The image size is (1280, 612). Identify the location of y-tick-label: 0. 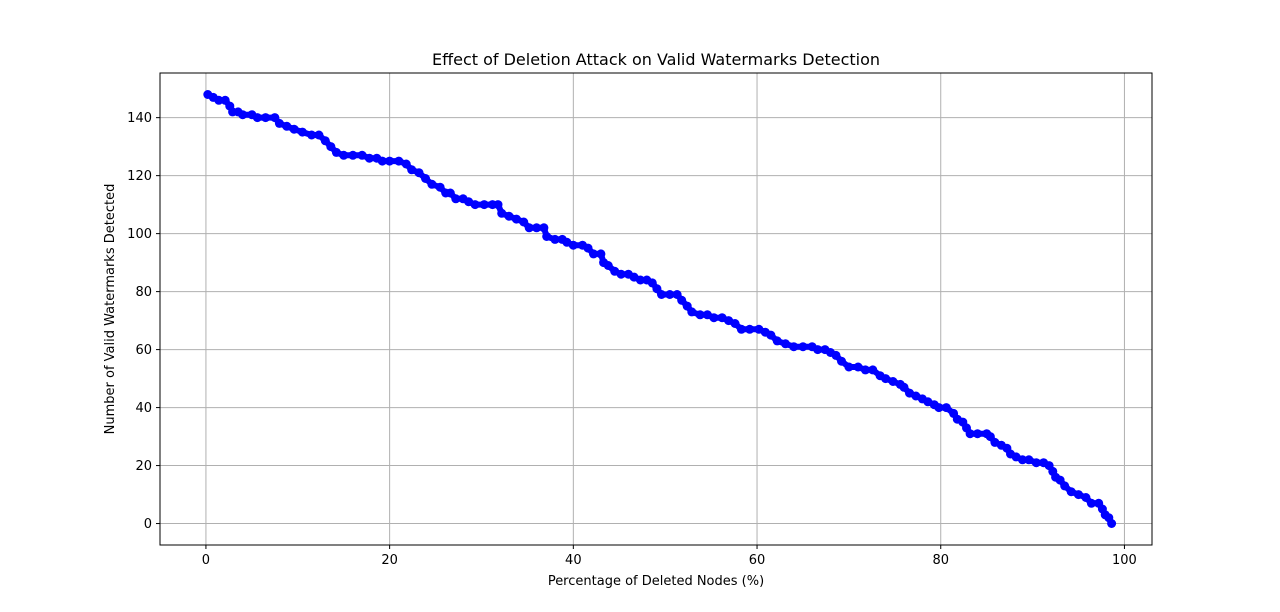
(148, 524).